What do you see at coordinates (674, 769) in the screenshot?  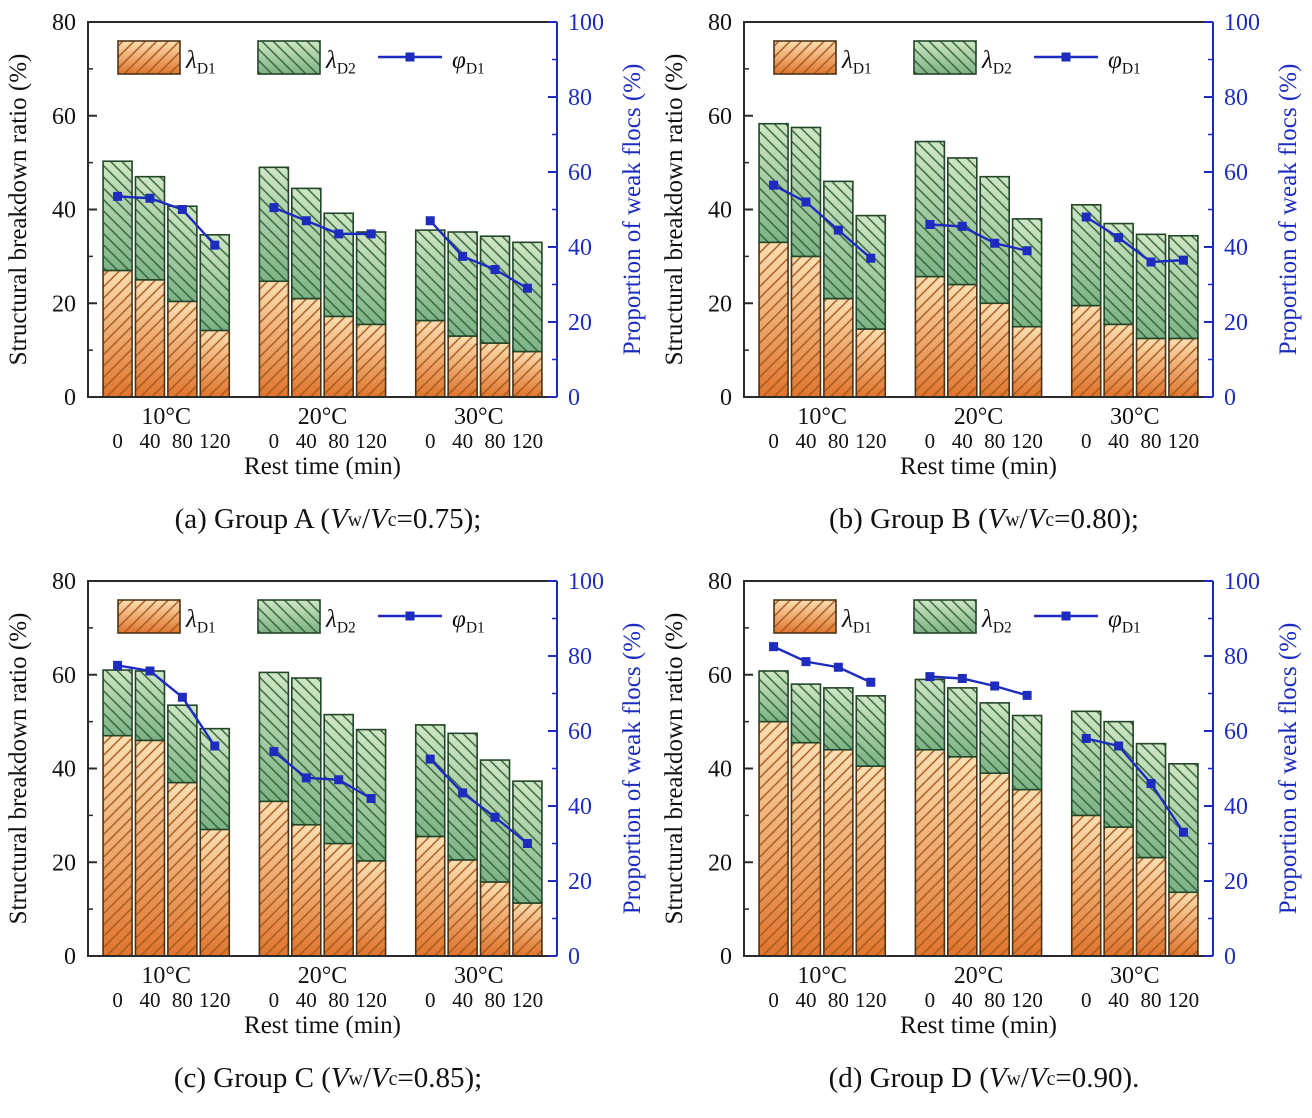 I see `left-axis-title: Structural breakdown ratio (%)` at bounding box center [674, 769].